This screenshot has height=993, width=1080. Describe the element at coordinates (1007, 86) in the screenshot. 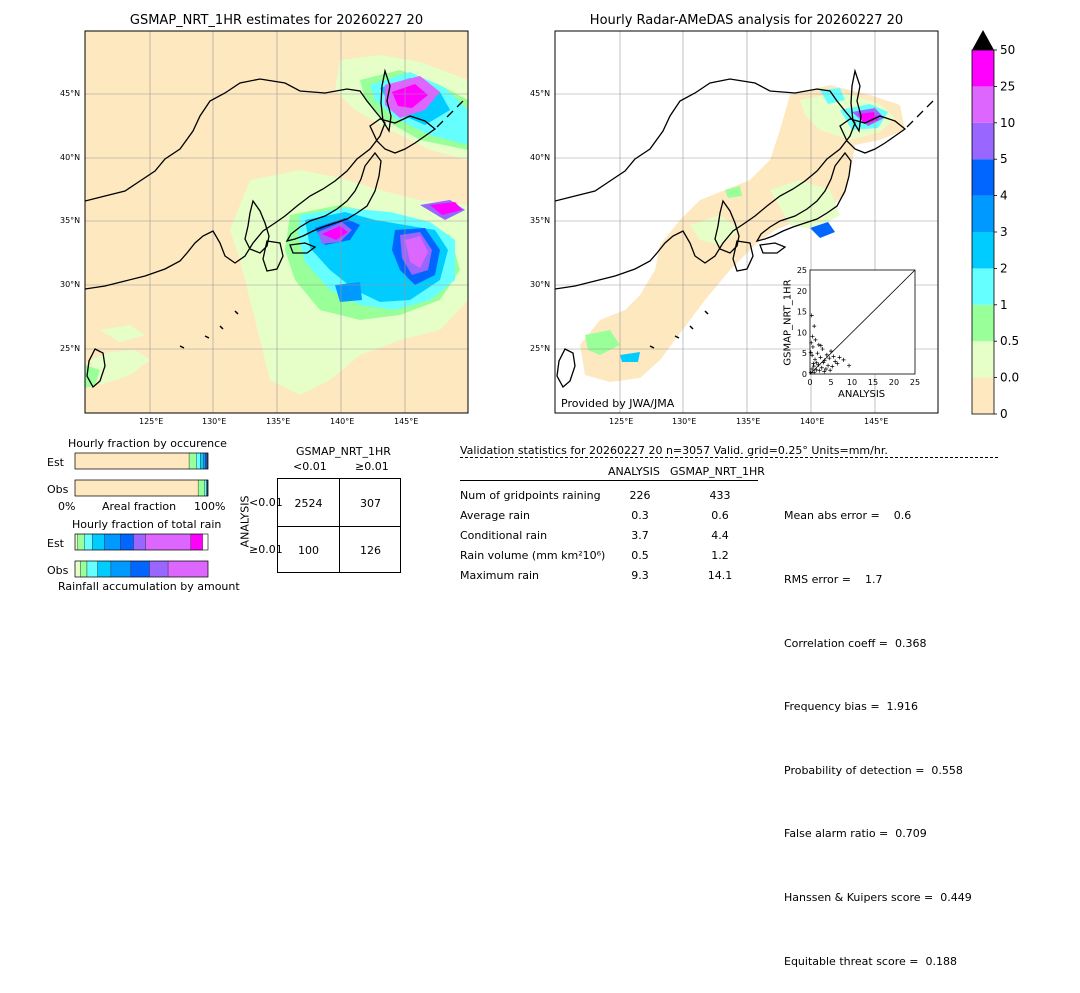

I see `colorbar-label: 25` at that location.